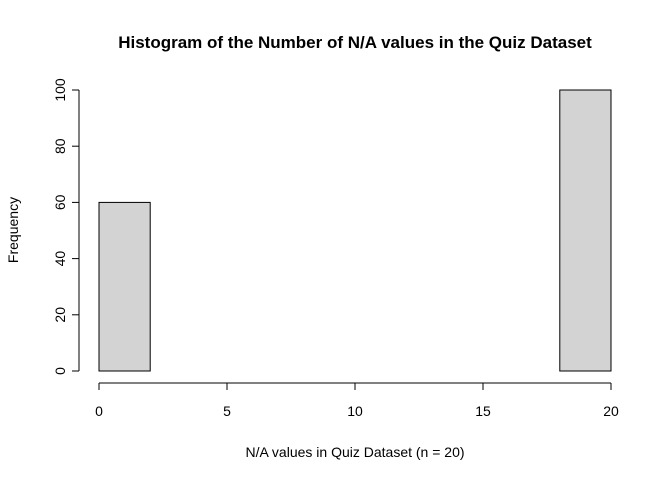  What do you see at coordinates (13, 230) in the screenshot?
I see `y-axis-label: Frequency` at bounding box center [13, 230].